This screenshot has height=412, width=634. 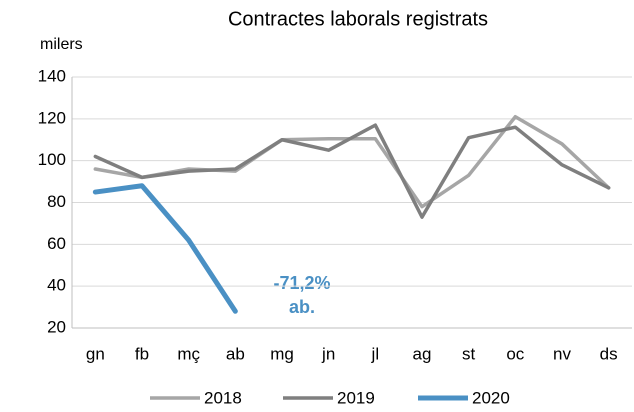 I want to click on y-tick-label: 80, so click(x=56, y=201).